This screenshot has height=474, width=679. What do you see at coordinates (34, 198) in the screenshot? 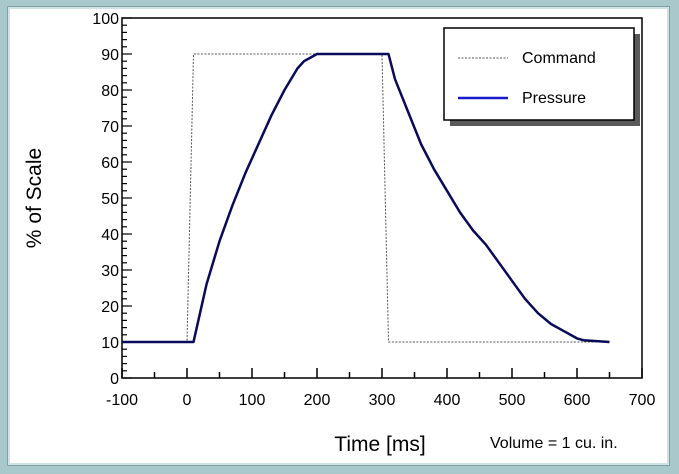
I see `y-axis-title: % of Scale` at bounding box center [34, 198].